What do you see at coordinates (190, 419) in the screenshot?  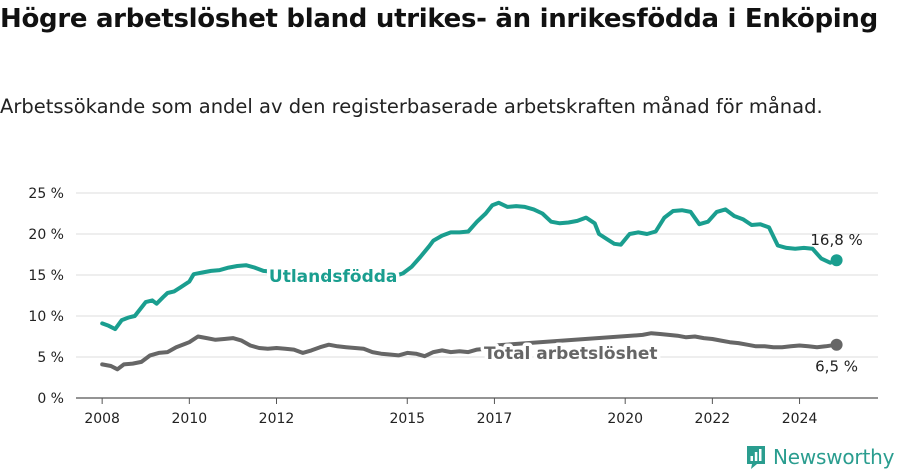 I see `x-tick-label: 2010` at bounding box center [190, 419].